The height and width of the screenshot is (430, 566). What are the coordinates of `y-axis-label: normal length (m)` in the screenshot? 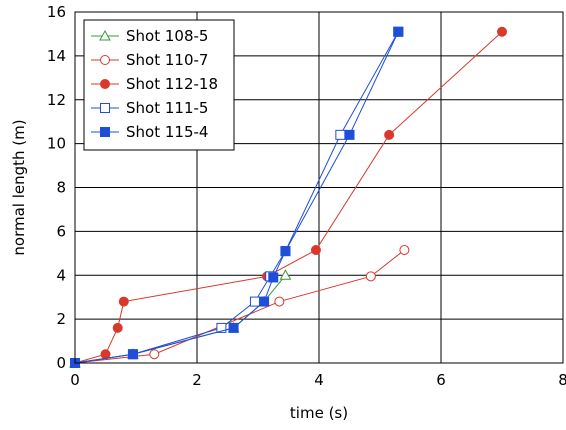 It's located at (19, 187).